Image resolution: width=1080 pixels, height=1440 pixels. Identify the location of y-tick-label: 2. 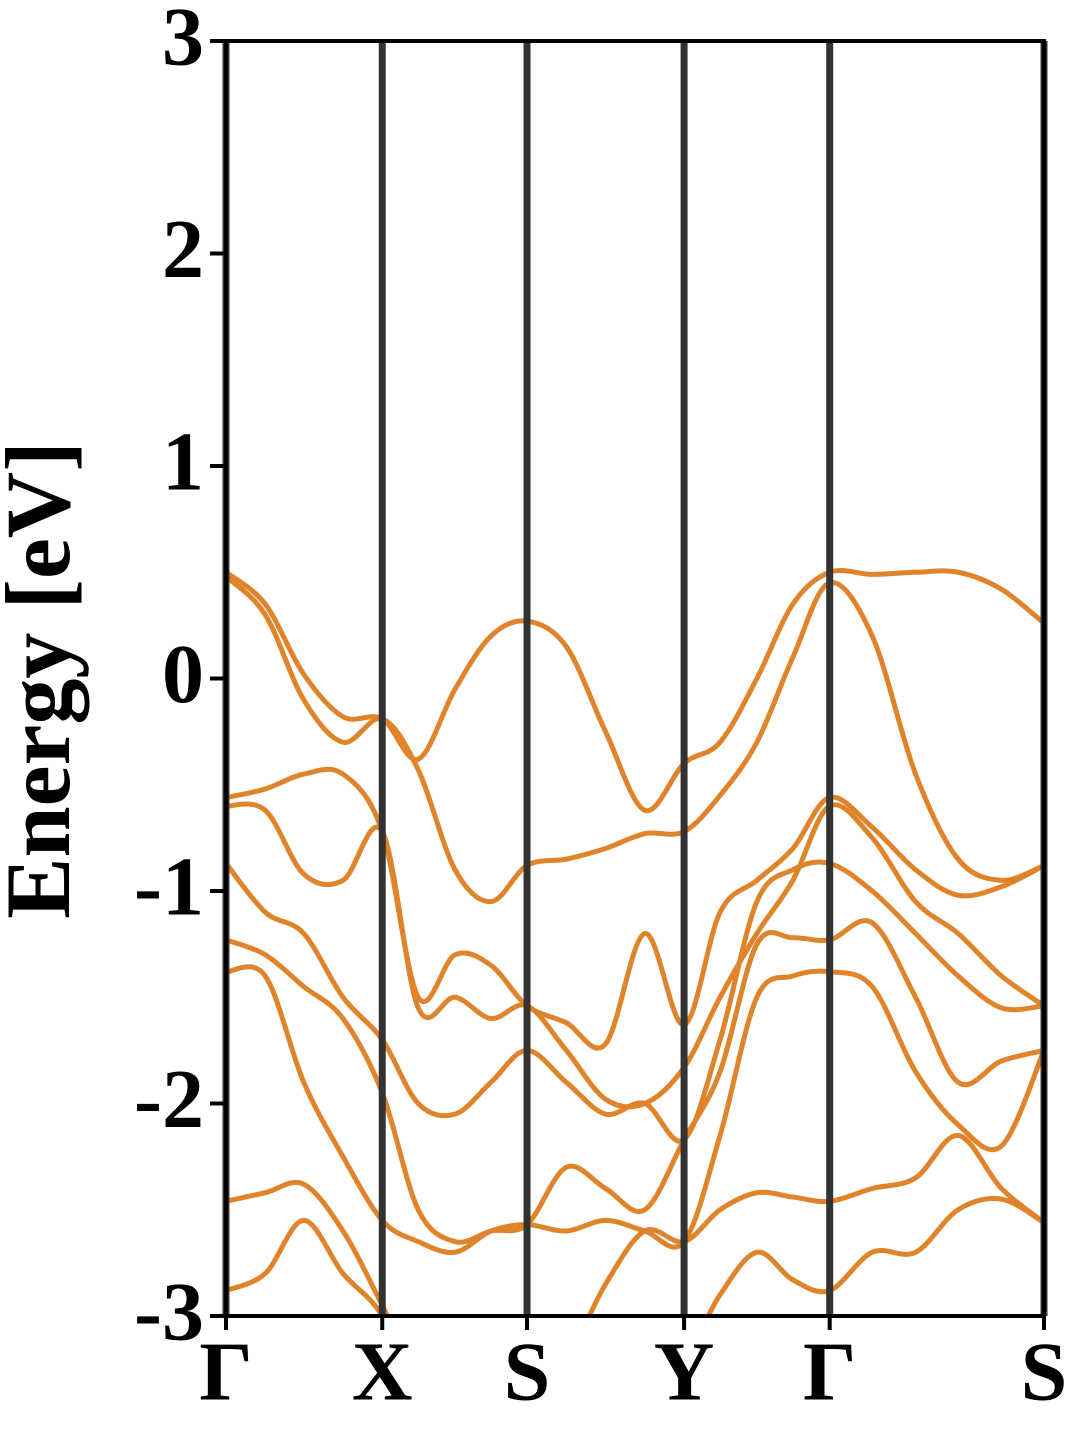
(183, 249).